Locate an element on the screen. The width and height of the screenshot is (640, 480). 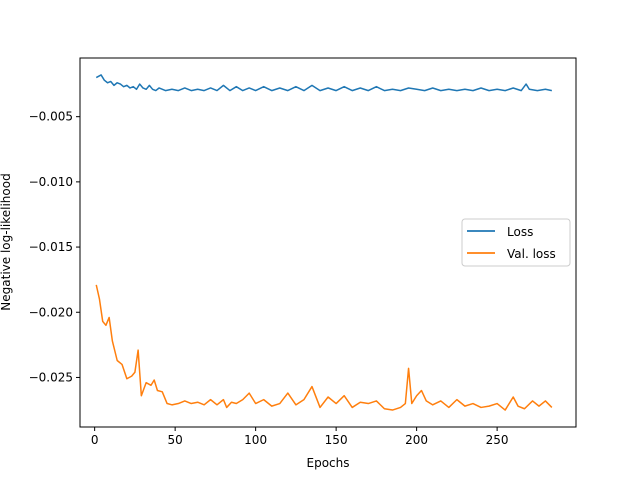
x-tick-label: 0 is located at coordinates (95, 440).